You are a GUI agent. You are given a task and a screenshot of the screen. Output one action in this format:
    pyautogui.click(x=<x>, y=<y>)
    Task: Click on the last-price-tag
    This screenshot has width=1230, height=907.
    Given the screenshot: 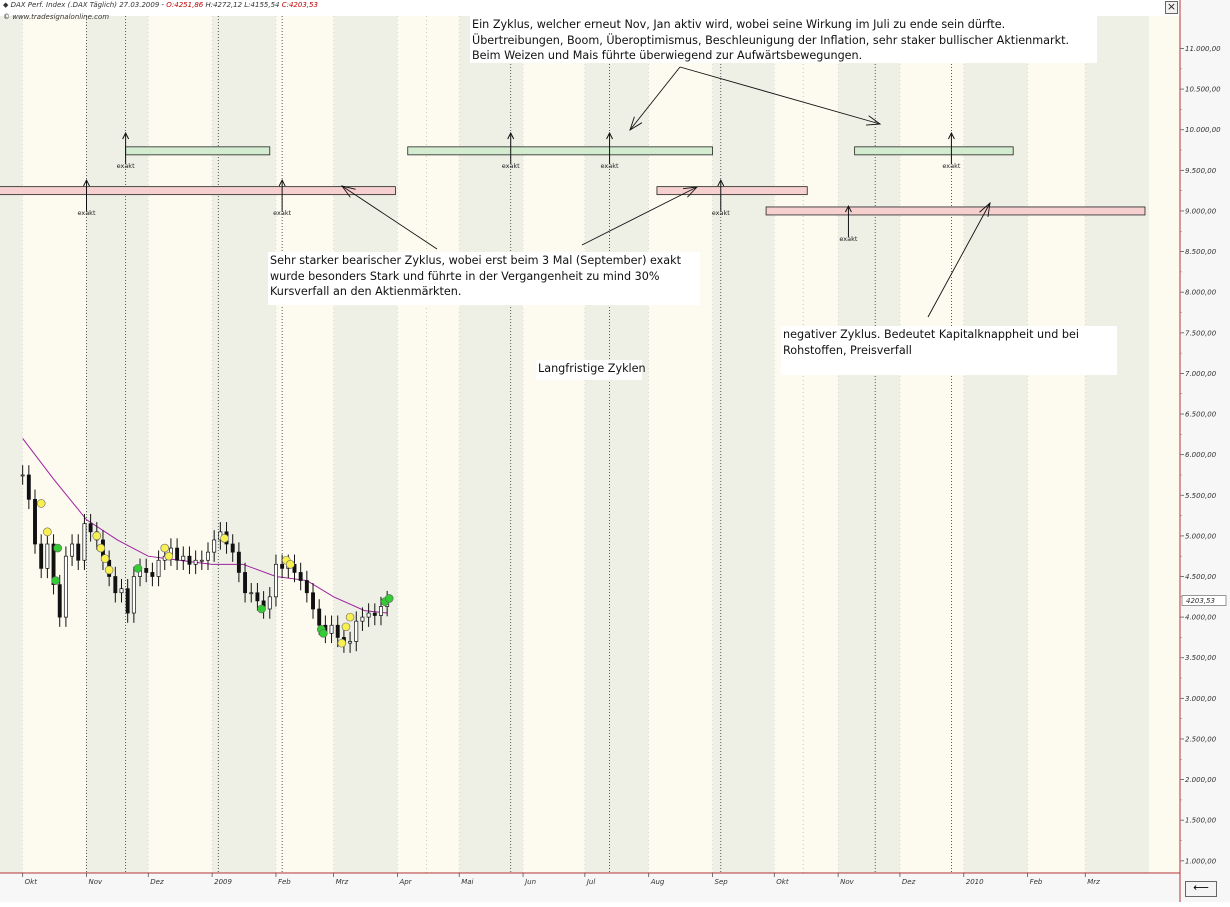 What is the action you would take?
    pyautogui.click(x=1204, y=600)
    